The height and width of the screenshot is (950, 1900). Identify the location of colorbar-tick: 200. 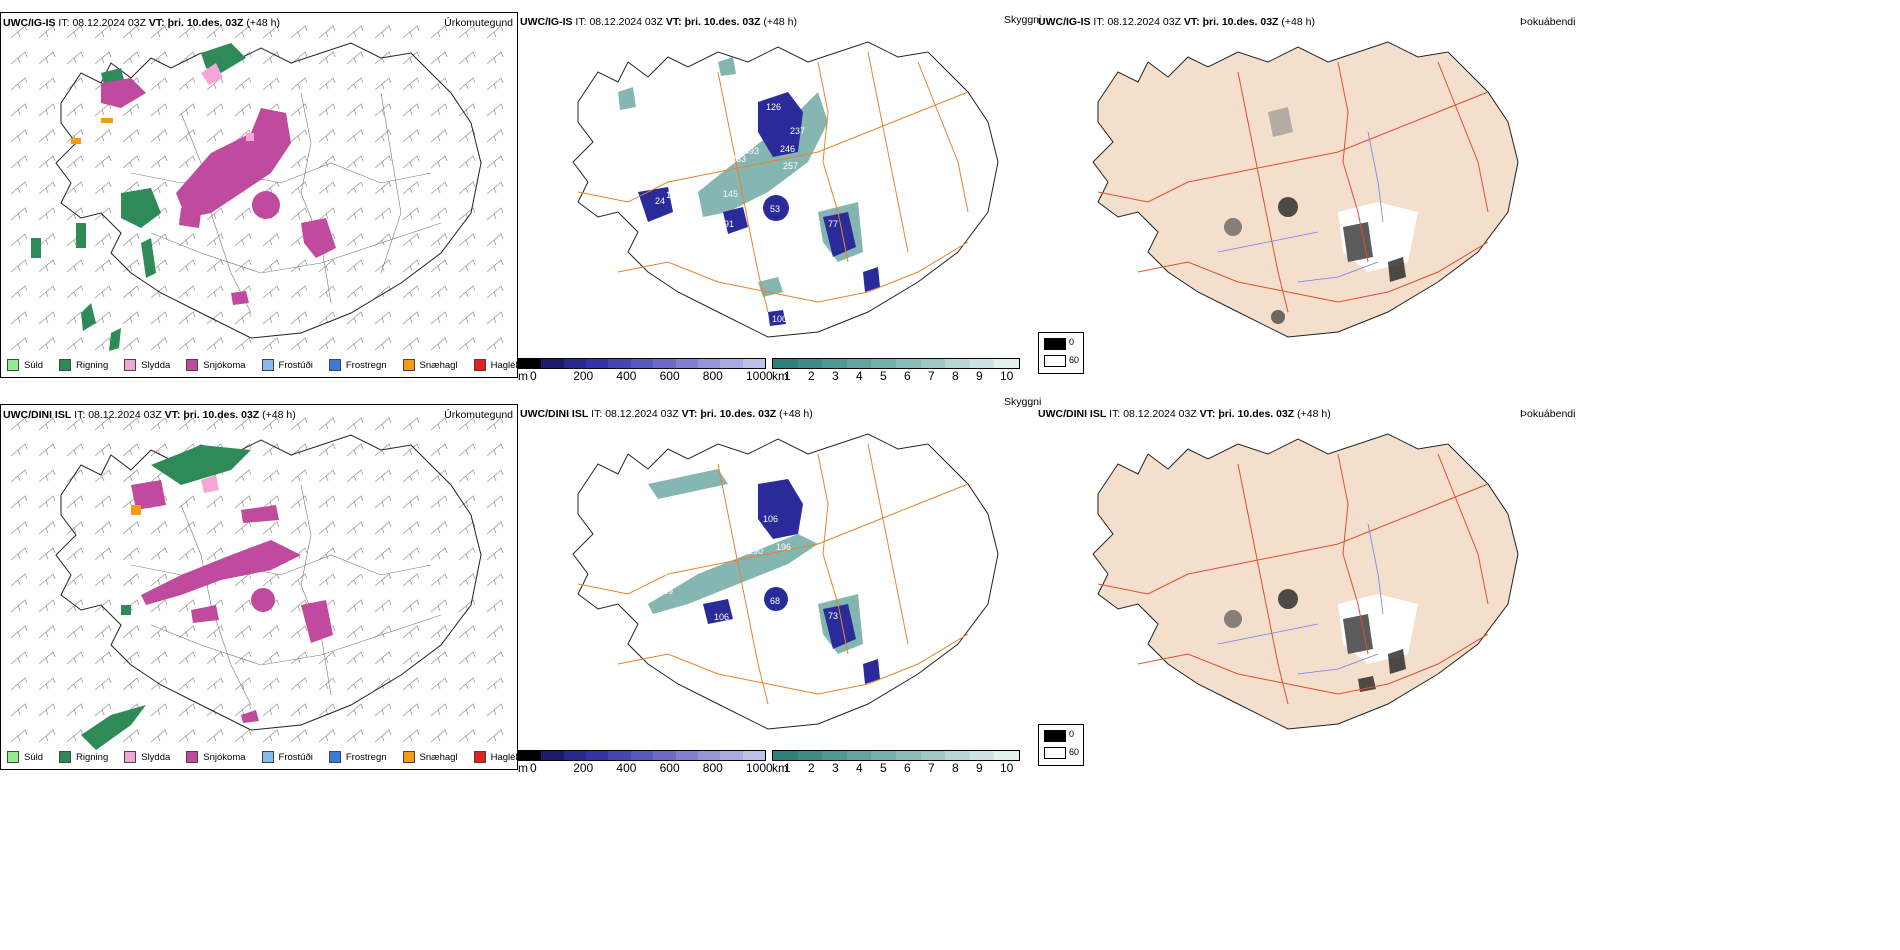
(583, 768).